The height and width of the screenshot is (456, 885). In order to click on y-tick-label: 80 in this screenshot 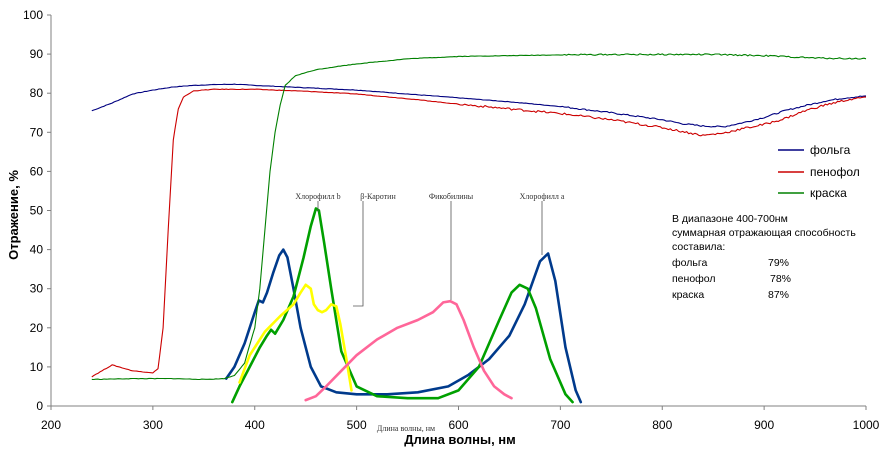, I will do `click(37, 93)`.